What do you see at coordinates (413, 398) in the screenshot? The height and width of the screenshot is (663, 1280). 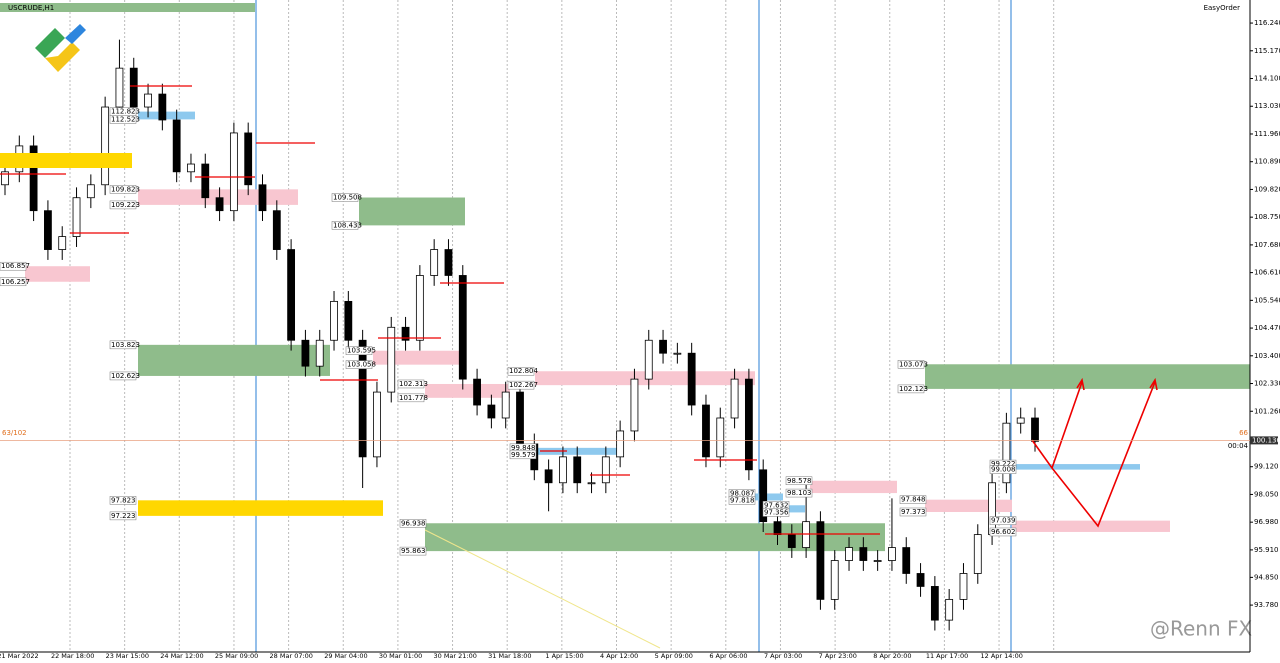 I see `zone-label: 101.778` at bounding box center [413, 398].